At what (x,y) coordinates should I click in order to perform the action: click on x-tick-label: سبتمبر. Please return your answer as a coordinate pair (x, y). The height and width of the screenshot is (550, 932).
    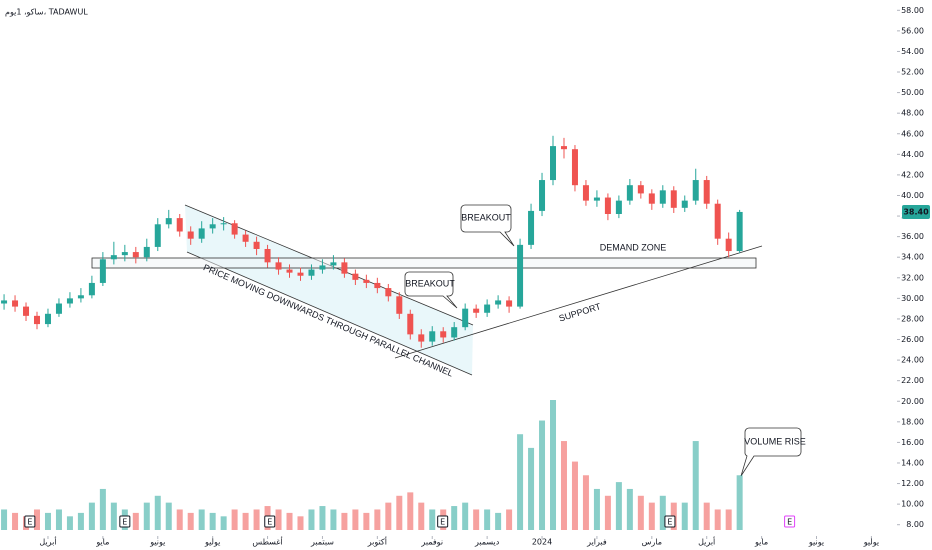
    Looking at the image, I should click on (322, 542).